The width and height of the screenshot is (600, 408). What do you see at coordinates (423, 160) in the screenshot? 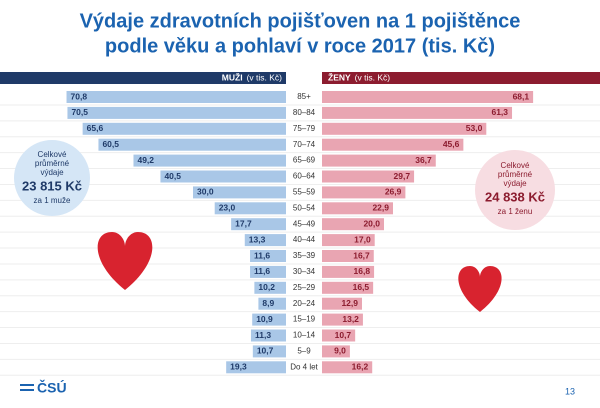
I see `value-label: 36,7` at bounding box center [423, 160].